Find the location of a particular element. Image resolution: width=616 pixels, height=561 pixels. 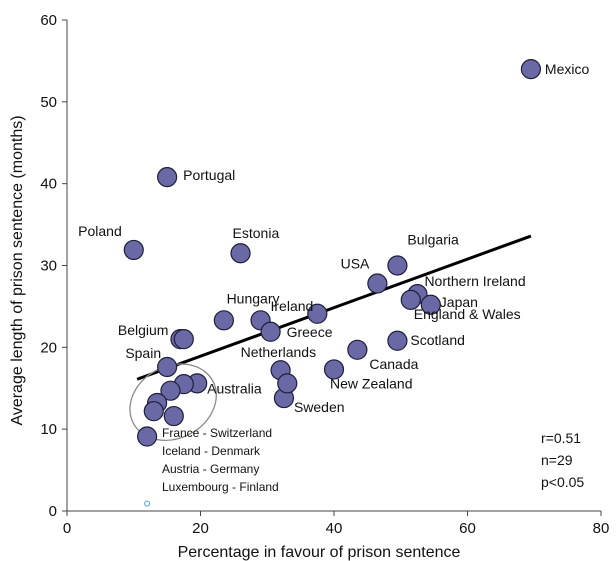

x-tick-label: 40 is located at coordinates (334, 528).